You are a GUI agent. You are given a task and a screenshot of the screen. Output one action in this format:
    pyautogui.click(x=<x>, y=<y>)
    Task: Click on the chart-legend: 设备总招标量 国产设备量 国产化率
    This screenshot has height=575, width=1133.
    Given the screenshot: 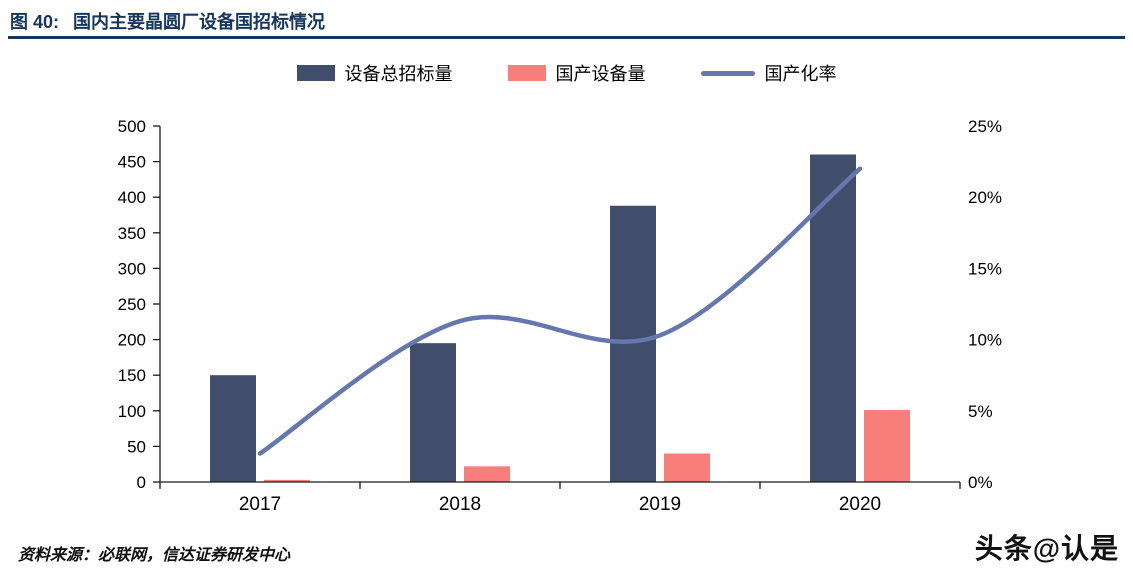 What is the action you would take?
    pyautogui.click(x=566, y=73)
    